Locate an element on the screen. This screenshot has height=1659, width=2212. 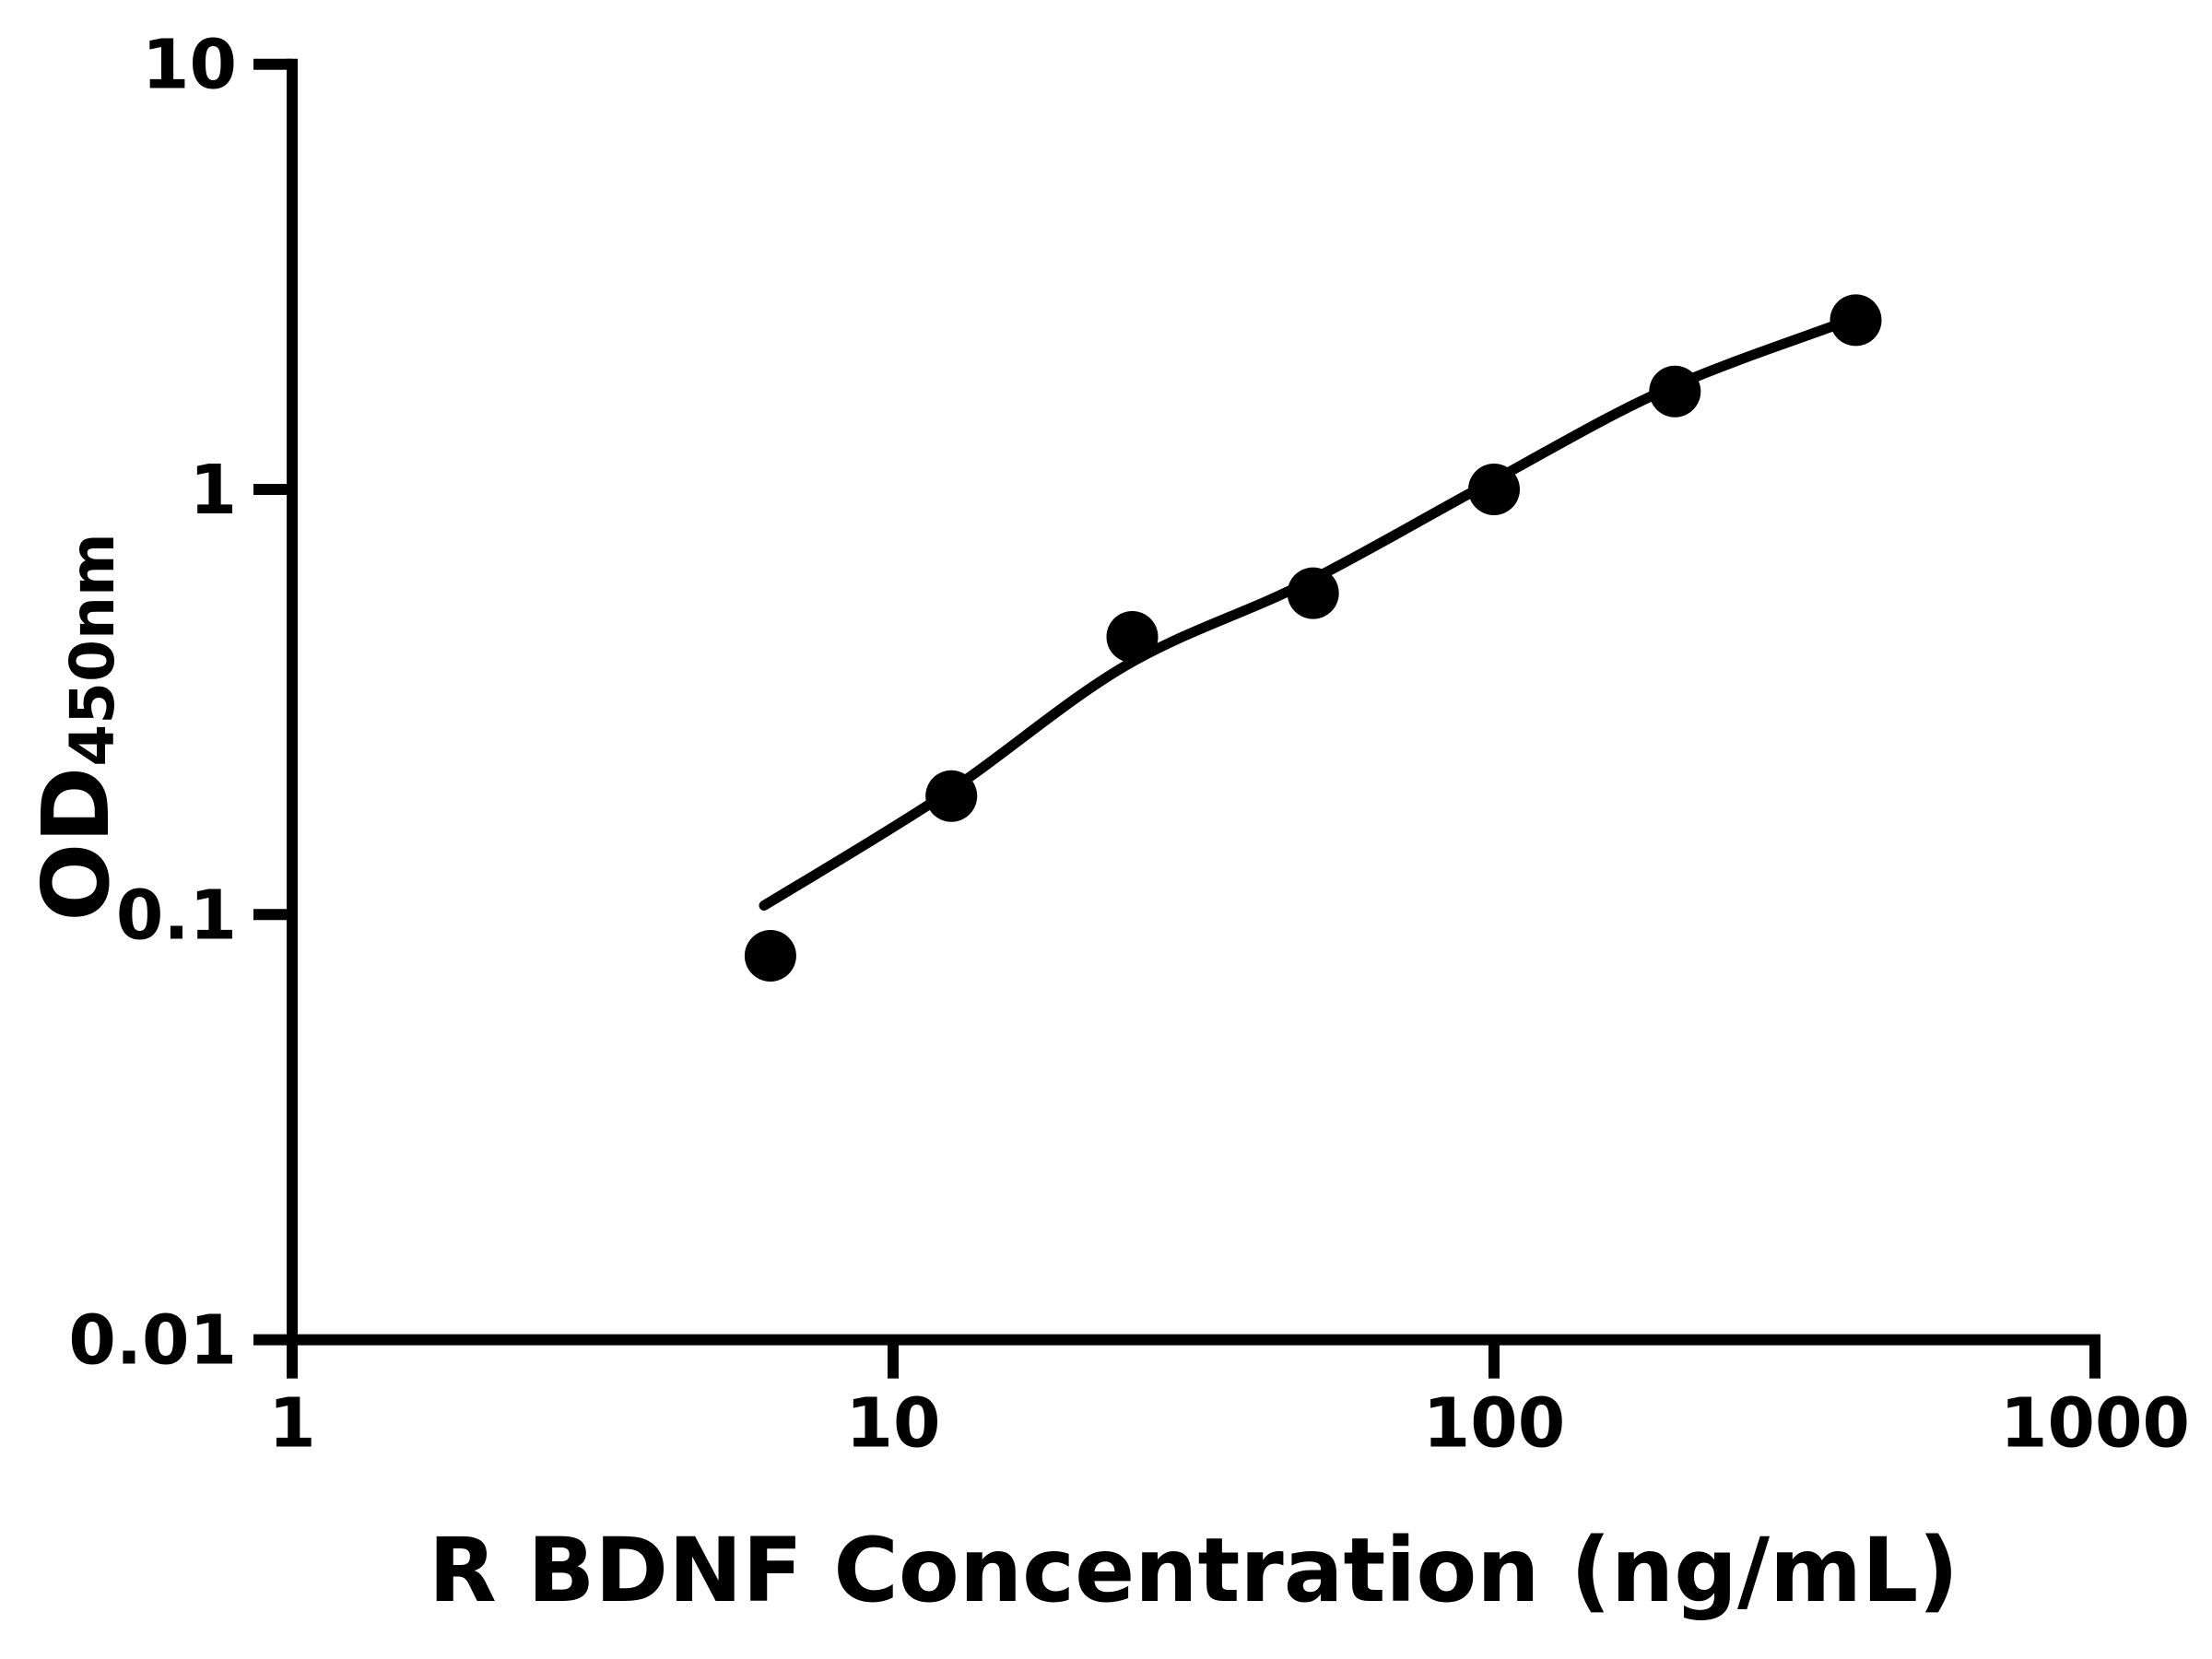
x-tick-label-100: 100 is located at coordinates (1494, 1424).